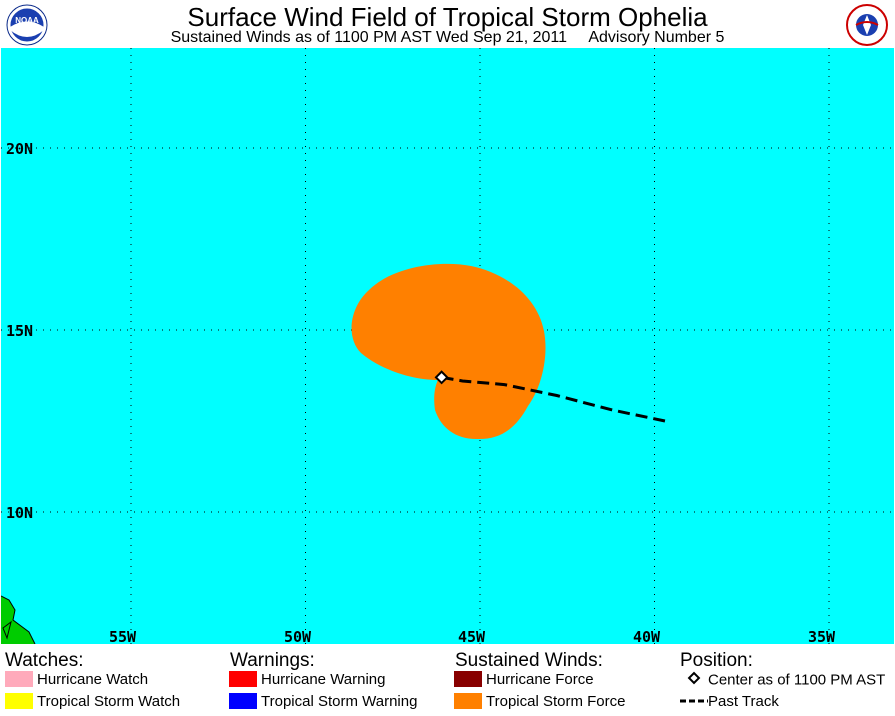 The width and height of the screenshot is (895, 716). I want to click on lon-label-50w: 50W, so click(298, 636).